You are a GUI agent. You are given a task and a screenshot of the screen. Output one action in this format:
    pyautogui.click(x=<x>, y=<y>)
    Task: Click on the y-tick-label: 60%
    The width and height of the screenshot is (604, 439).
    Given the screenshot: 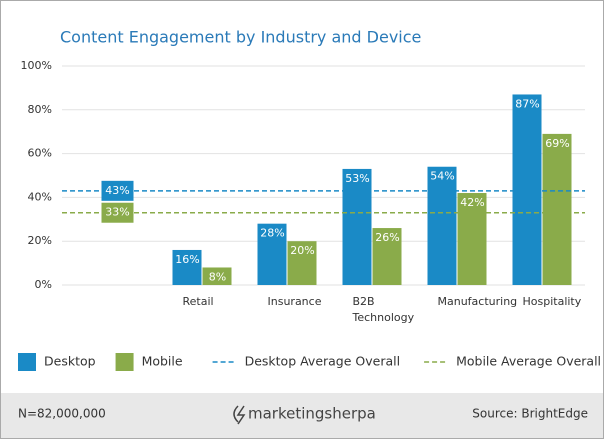 What is the action you would take?
    pyautogui.click(x=40, y=153)
    